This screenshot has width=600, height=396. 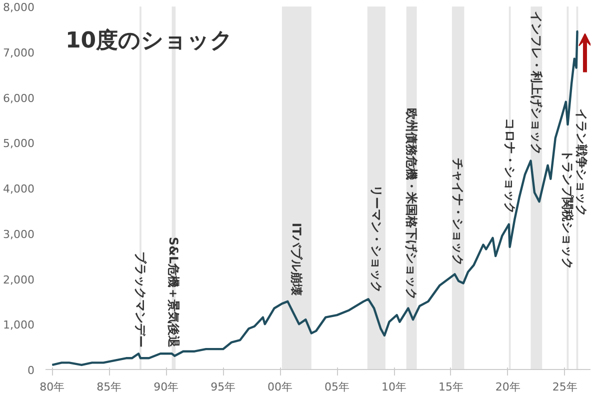 What do you see at coordinates (19, 53) in the screenshot?
I see `y-tick-label: 7,000` at bounding box center [19, 53].